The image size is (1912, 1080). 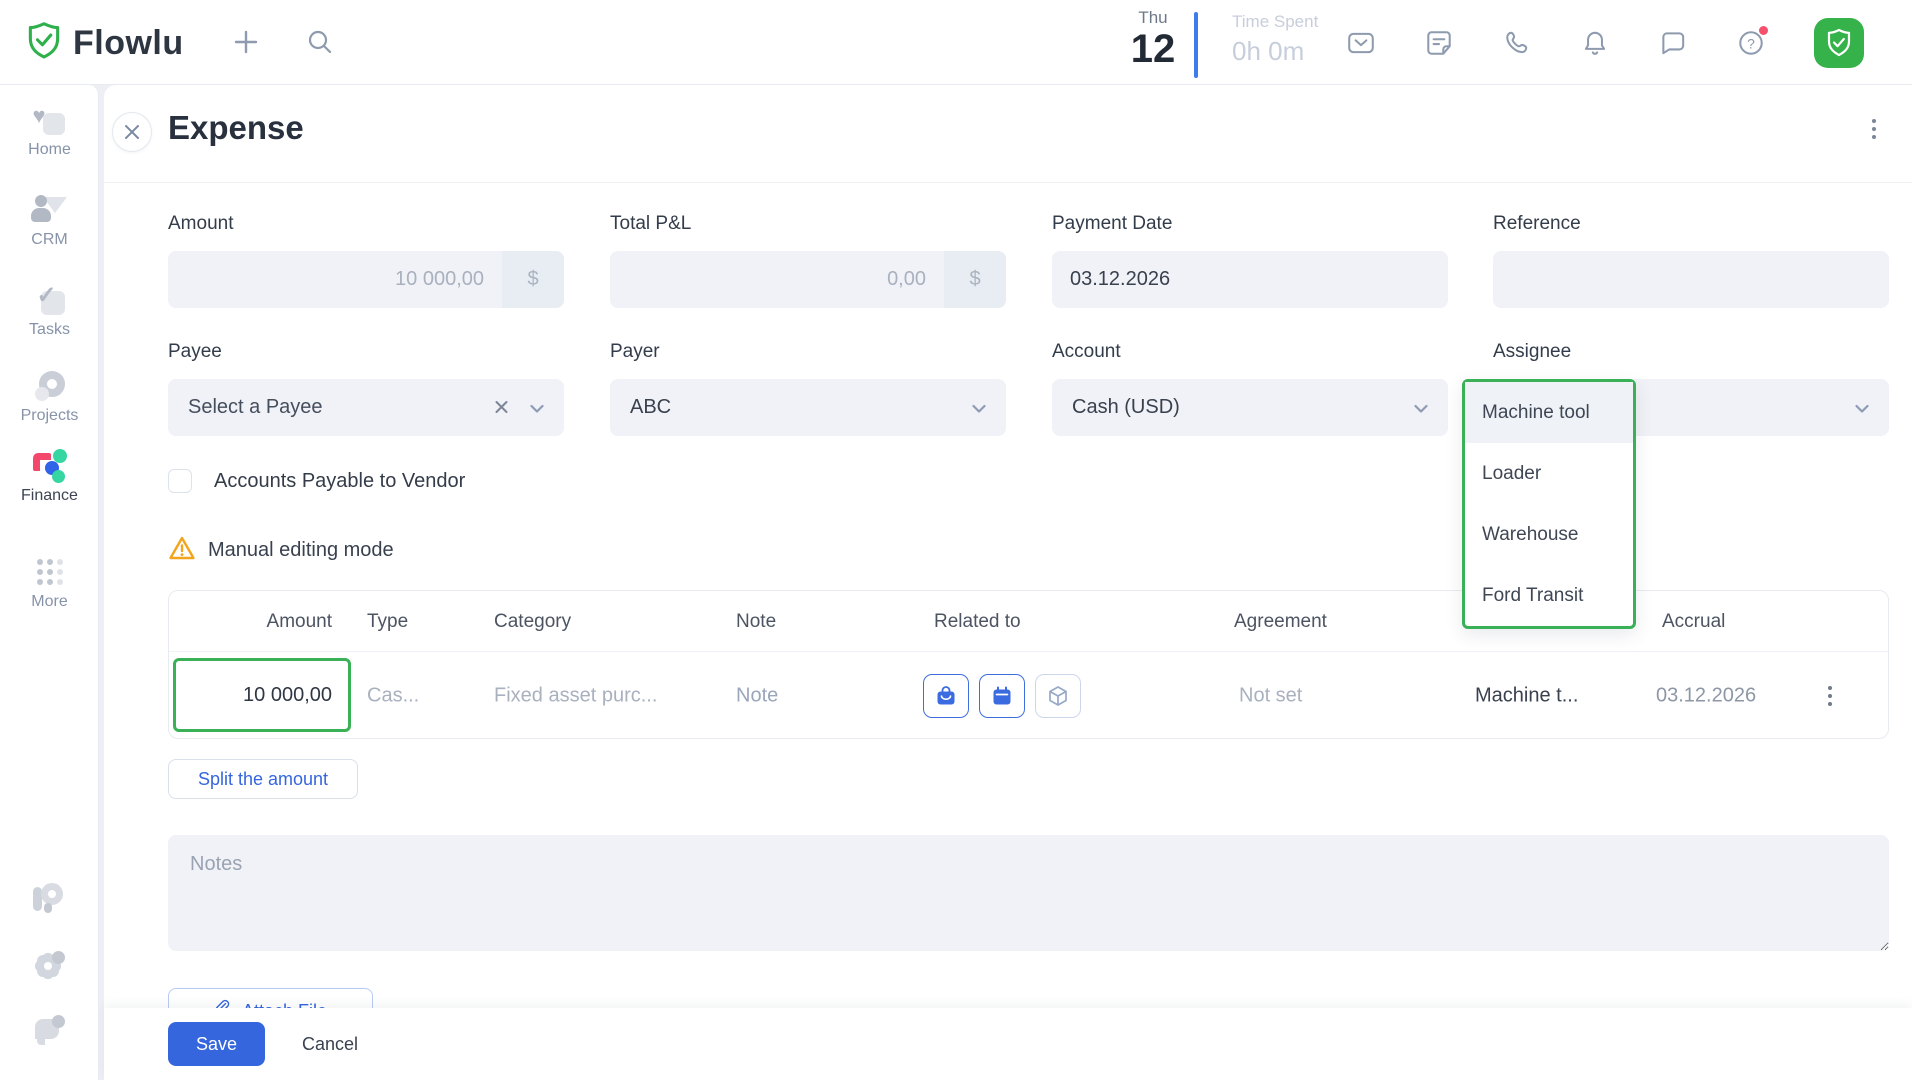 What do you see at coordinates (1058, 695) in the screenshot?
I see `cube-icon` at bounding box center [1058, 695].